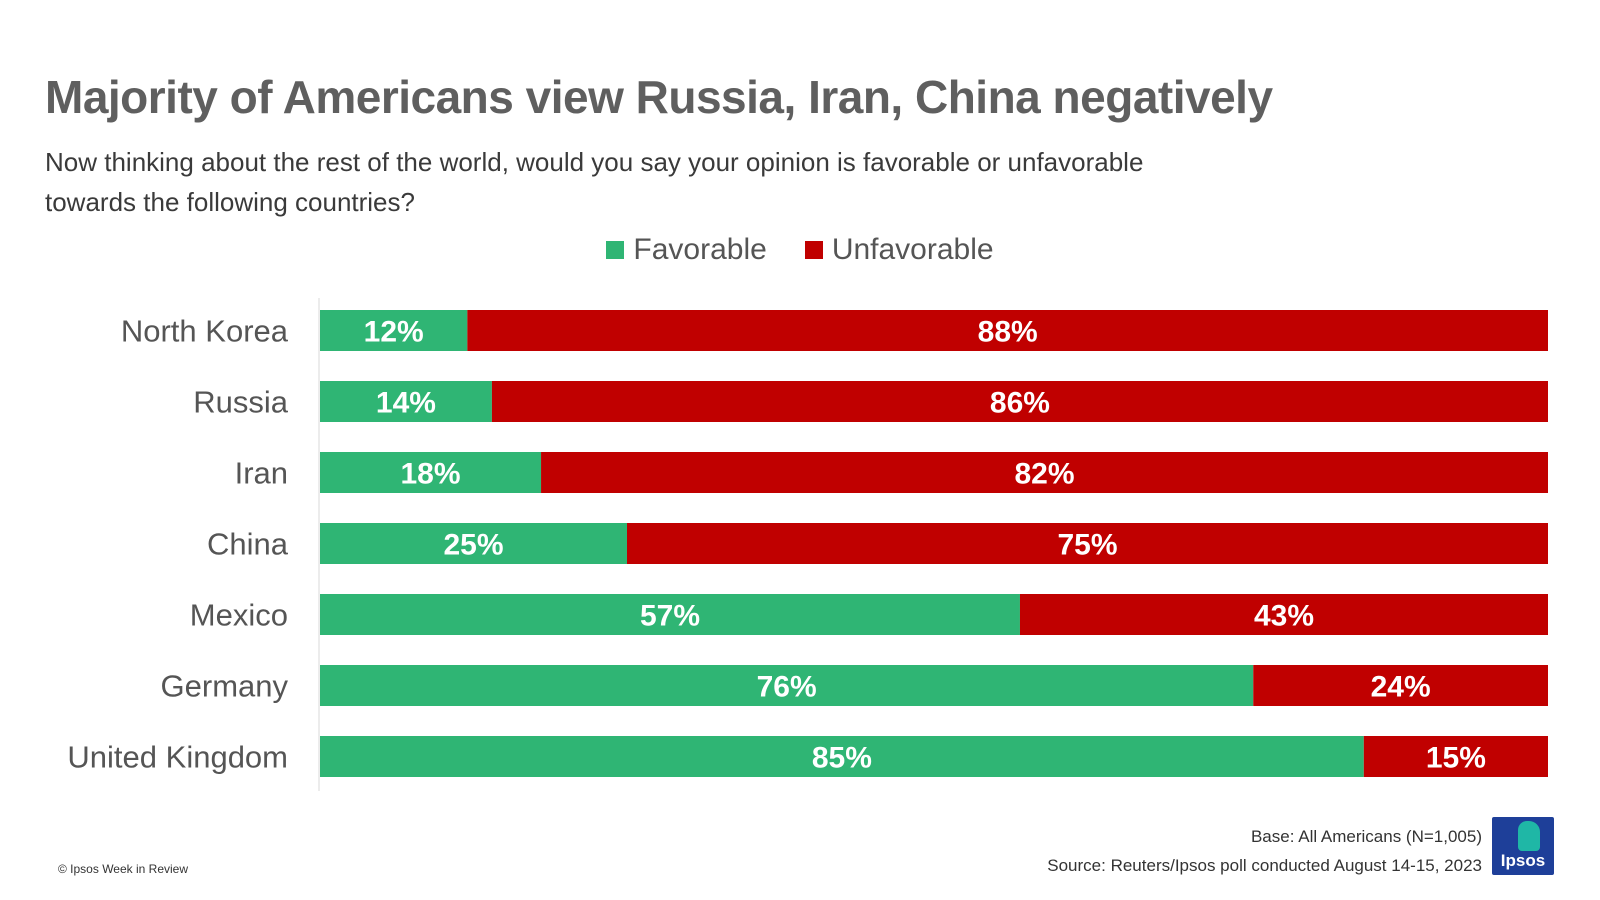 The height and width of the screenshot is (900, 1600). I want to click on data-label-favorable-united-kingdom: 85%, so click(842, 758).